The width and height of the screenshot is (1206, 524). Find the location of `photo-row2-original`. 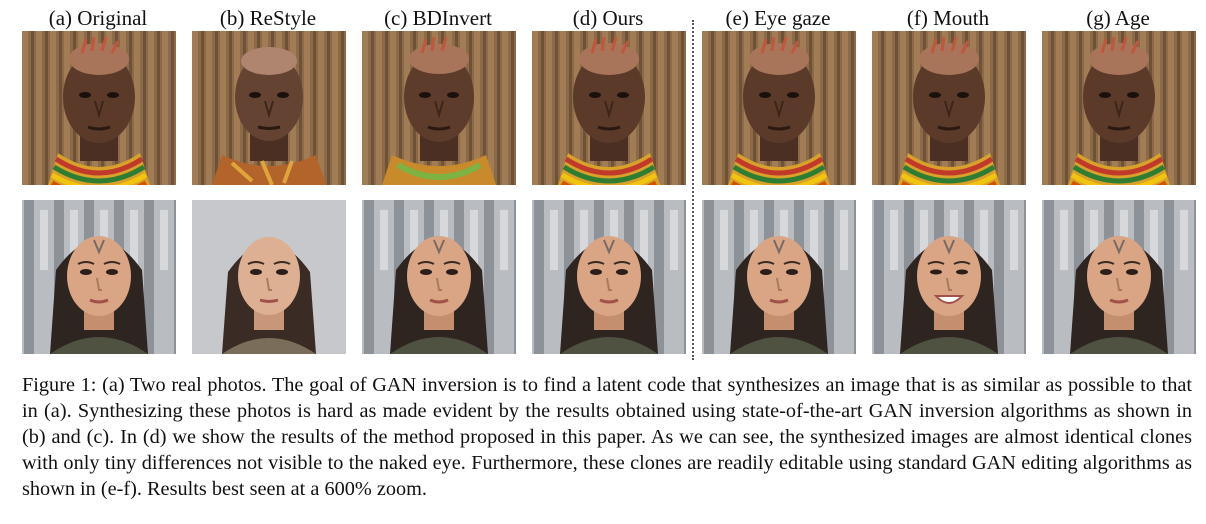

photo-row2-original is located at coordinates (99, 277).